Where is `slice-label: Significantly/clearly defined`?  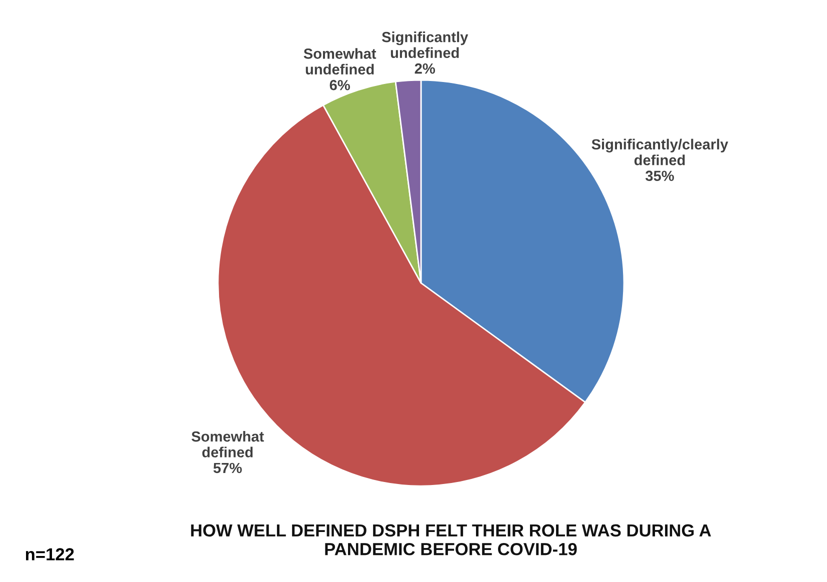 slice-label: Significantly/clearly defined is located at coordinates (660, 152).